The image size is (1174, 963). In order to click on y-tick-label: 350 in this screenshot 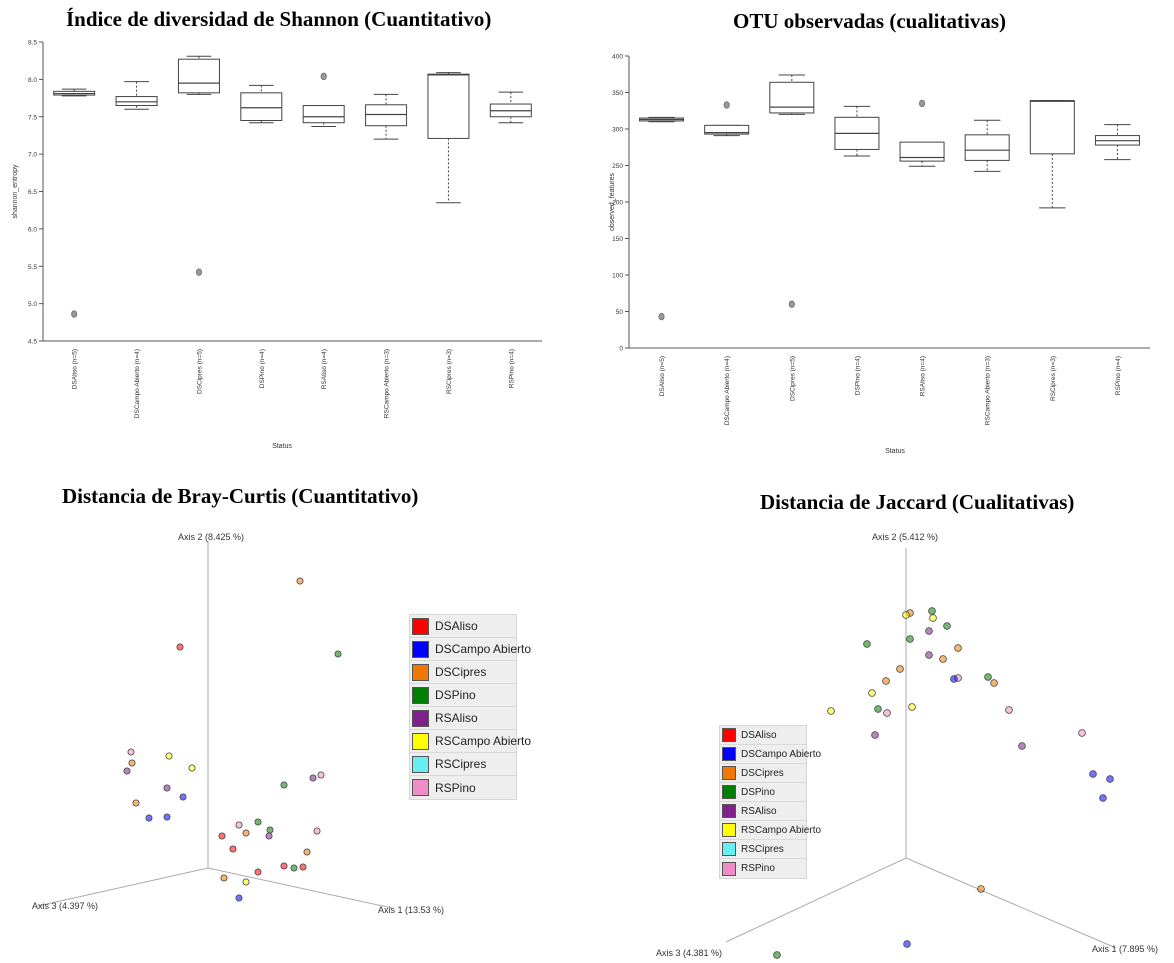, I will do `click(617, 93)`.